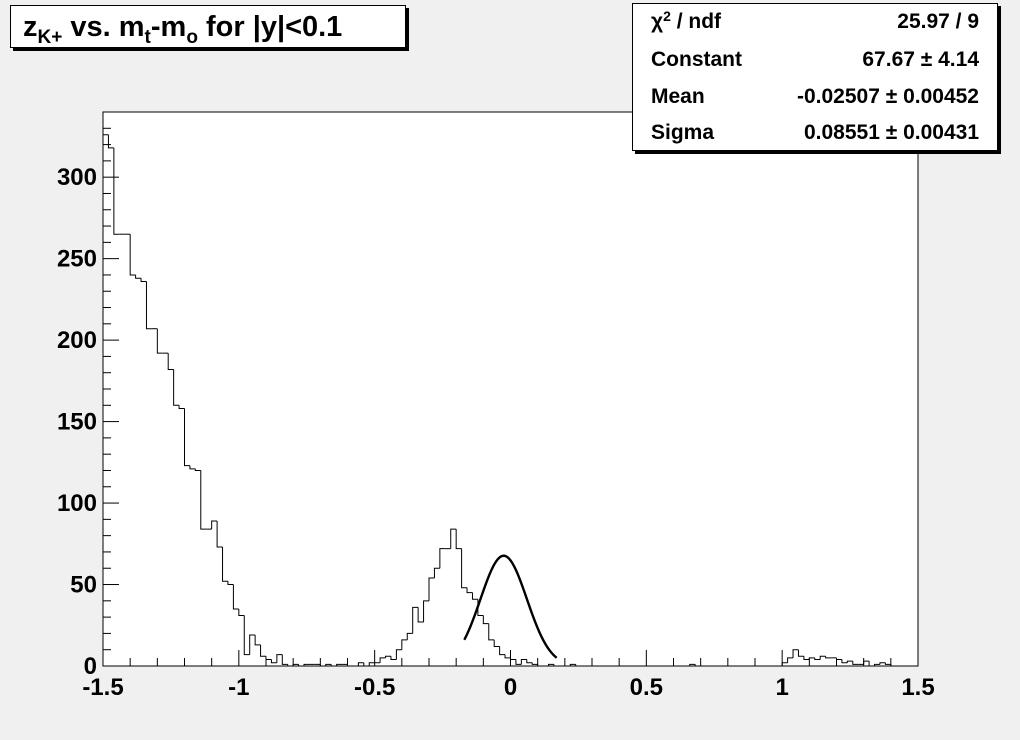 This screenshot has height=740, width=1020. I want to click on title-mid-sub: t, so click(147, 37).